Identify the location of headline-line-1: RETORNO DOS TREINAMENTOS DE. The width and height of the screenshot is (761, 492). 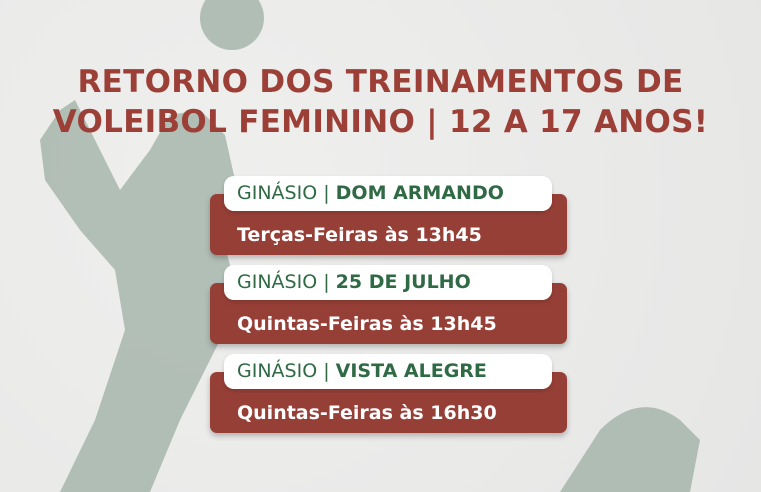
(380, 82).